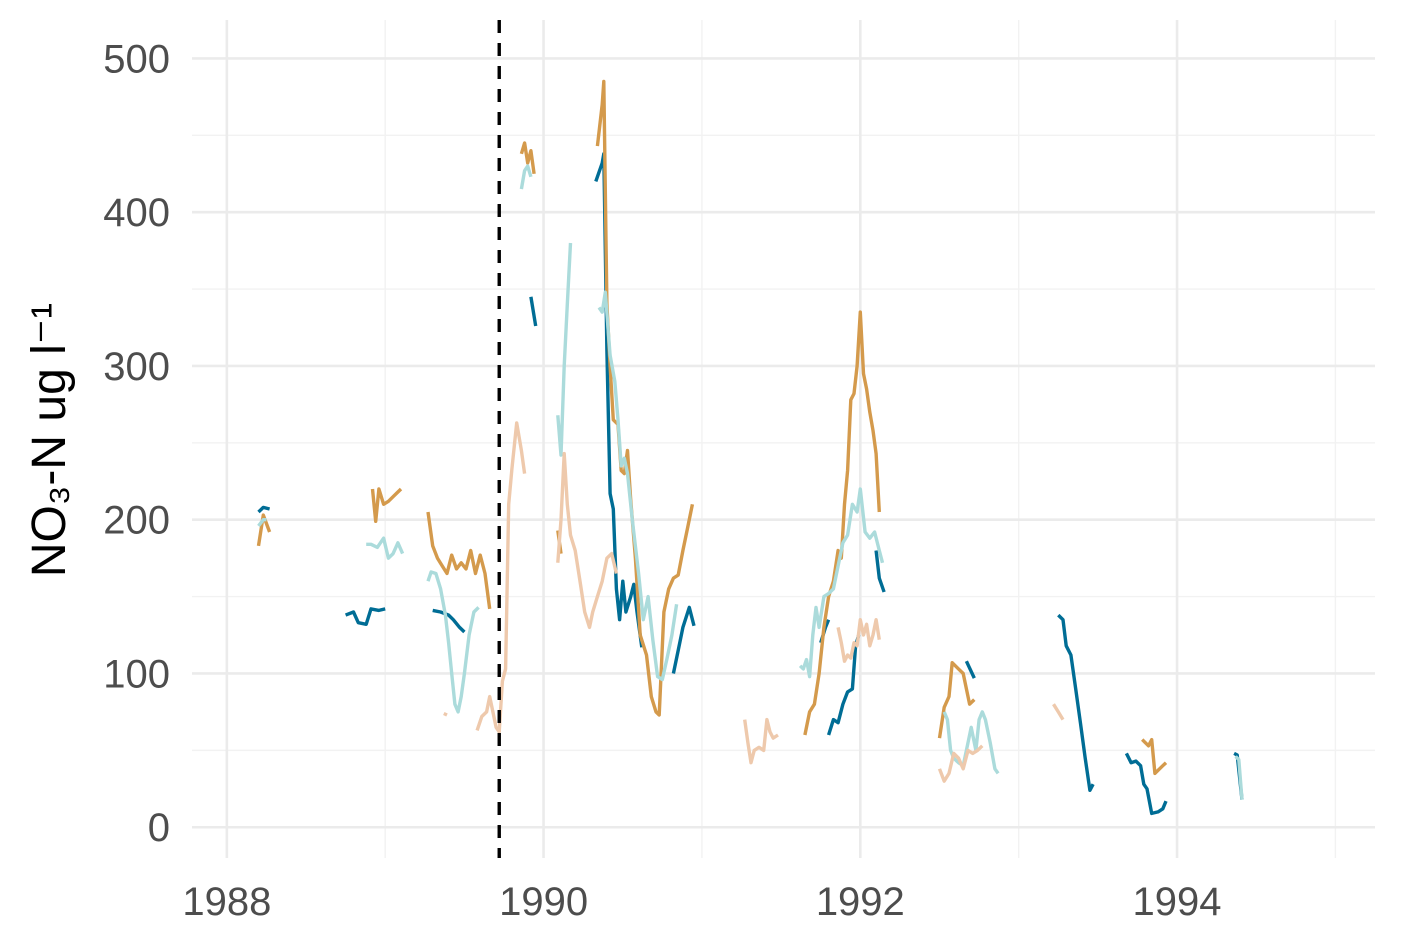 The width and height of the screenshot is (1425, 947). What do you see at coordinates (136, 443) in the screenshot?
I see `y-tick-labels: 0 100 200 300 400 500` at bounding box center [136, 443].